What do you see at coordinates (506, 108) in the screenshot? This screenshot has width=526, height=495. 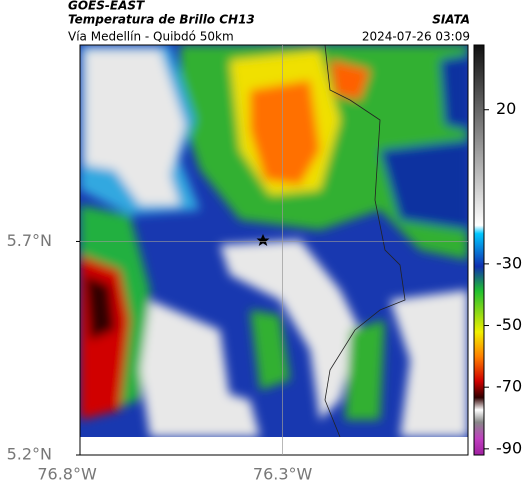 I see `colorbar-tick-label: 20` at bounding box center [506, 108].